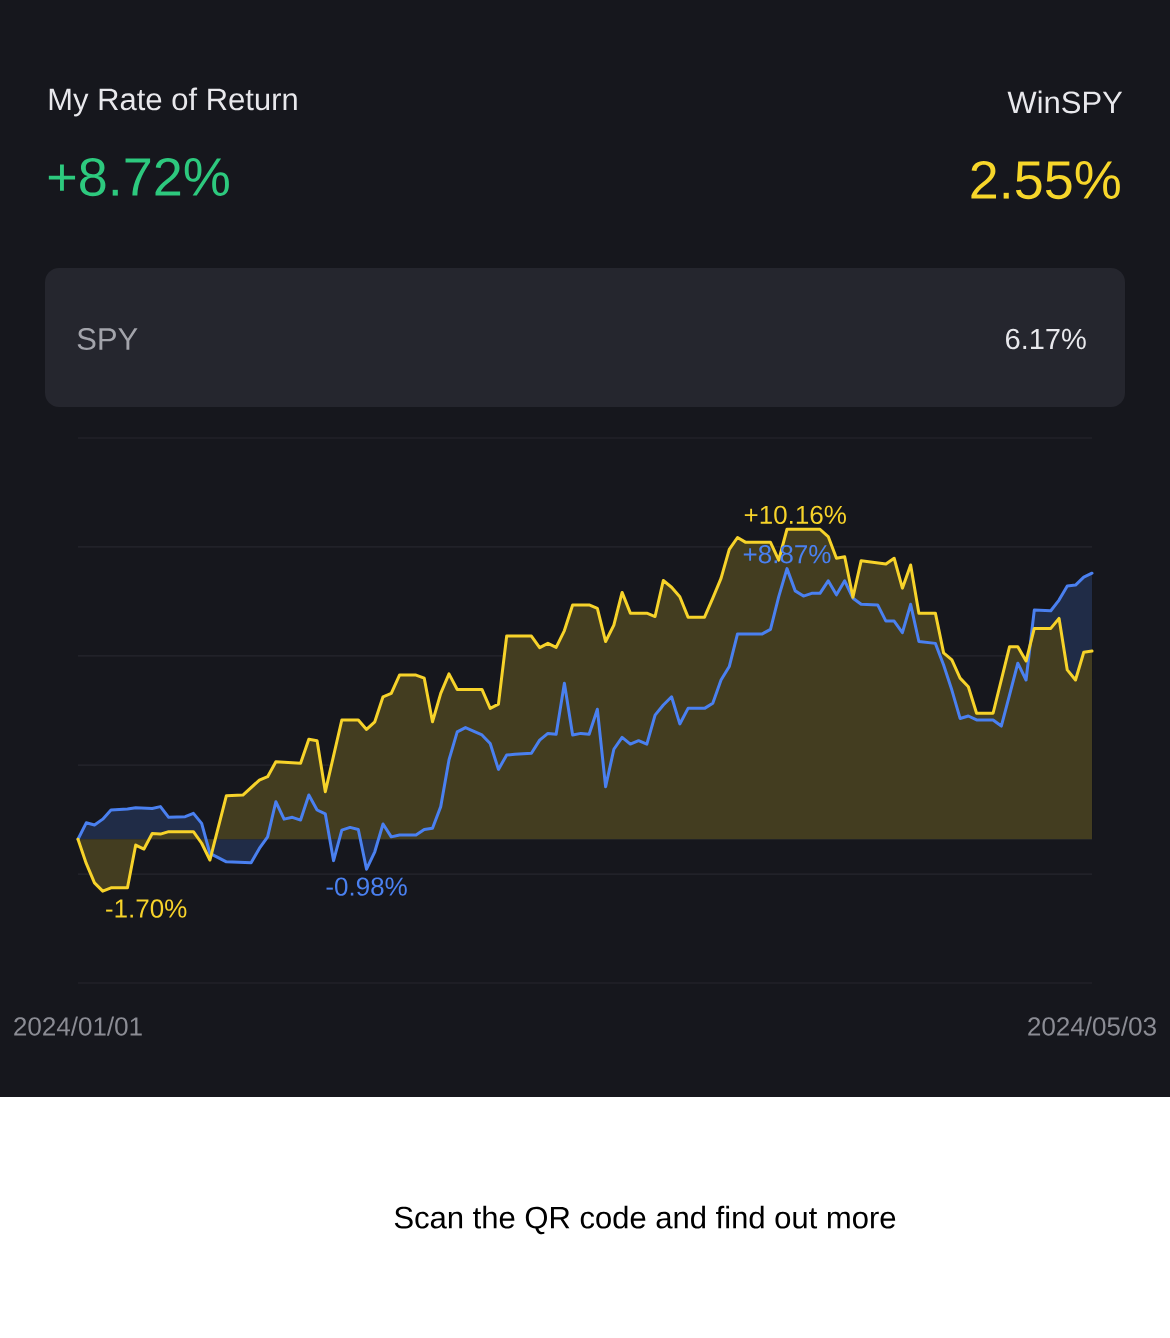  Describe the element at coordinates (107, 339) in the screenshot. I see `text: SPY` at that location.